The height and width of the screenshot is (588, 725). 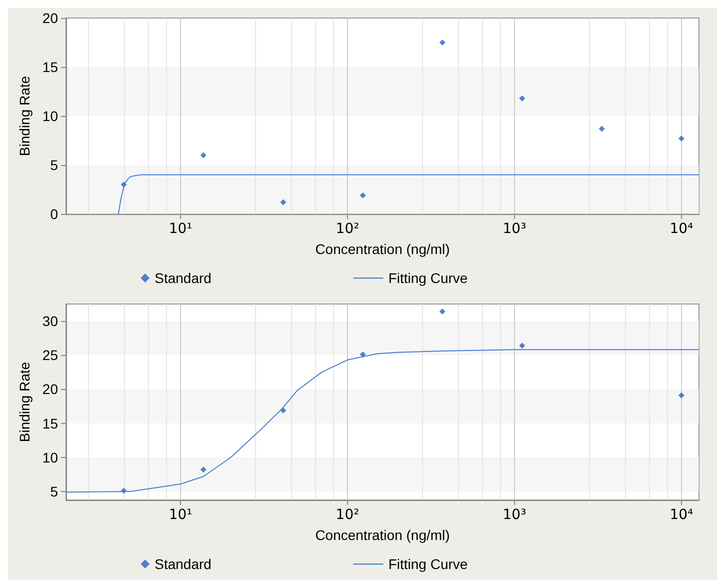 What do you see at coordinates (50, 321) in the screenshot?
I see `y-tick-label: 30` at bounding box center [50, 321].